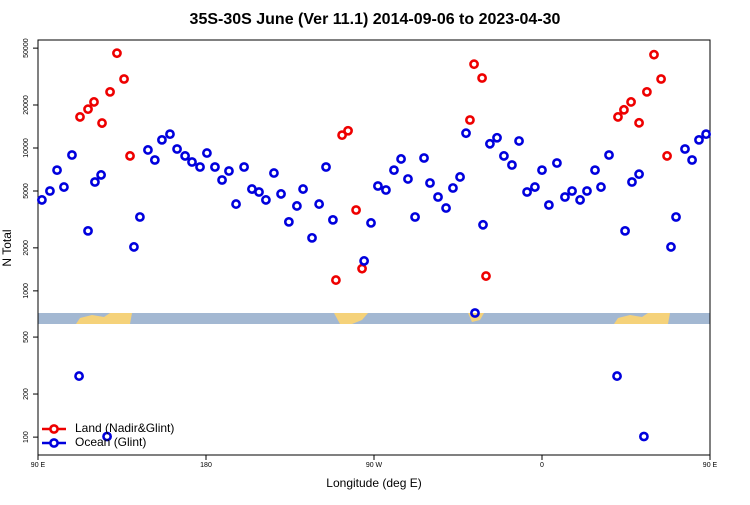 The image size is (750, 505). Describe the element at coordinates (54, 443) in the screenshot. I see `legend-marker` at that location.